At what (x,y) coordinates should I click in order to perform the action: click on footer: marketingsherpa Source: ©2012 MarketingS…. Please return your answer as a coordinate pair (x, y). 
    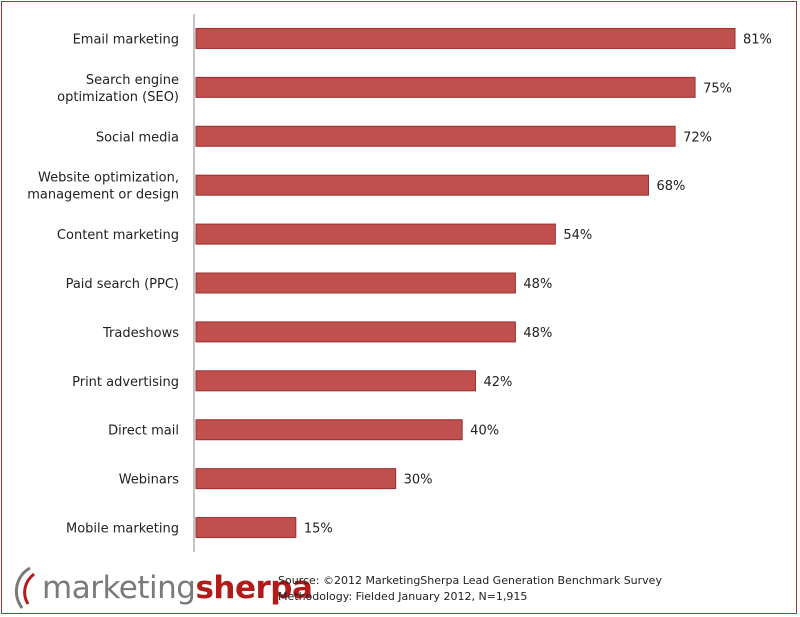
    Looking at the image, I should click on (400, 588).